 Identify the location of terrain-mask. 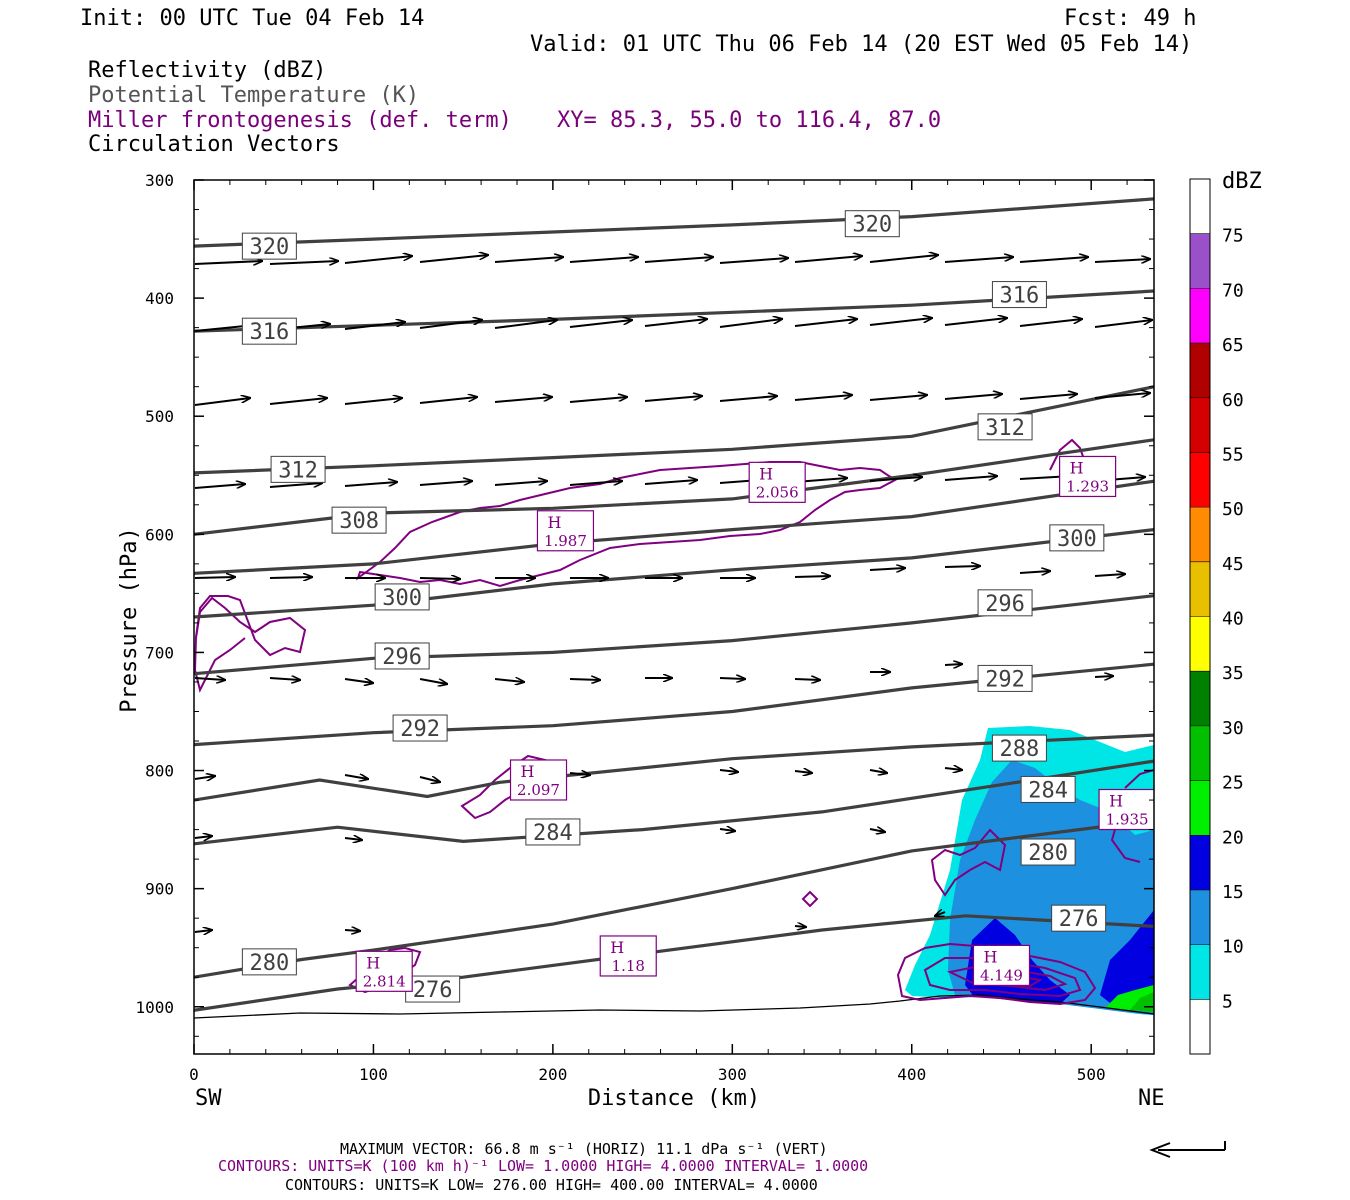
(674, 1025).